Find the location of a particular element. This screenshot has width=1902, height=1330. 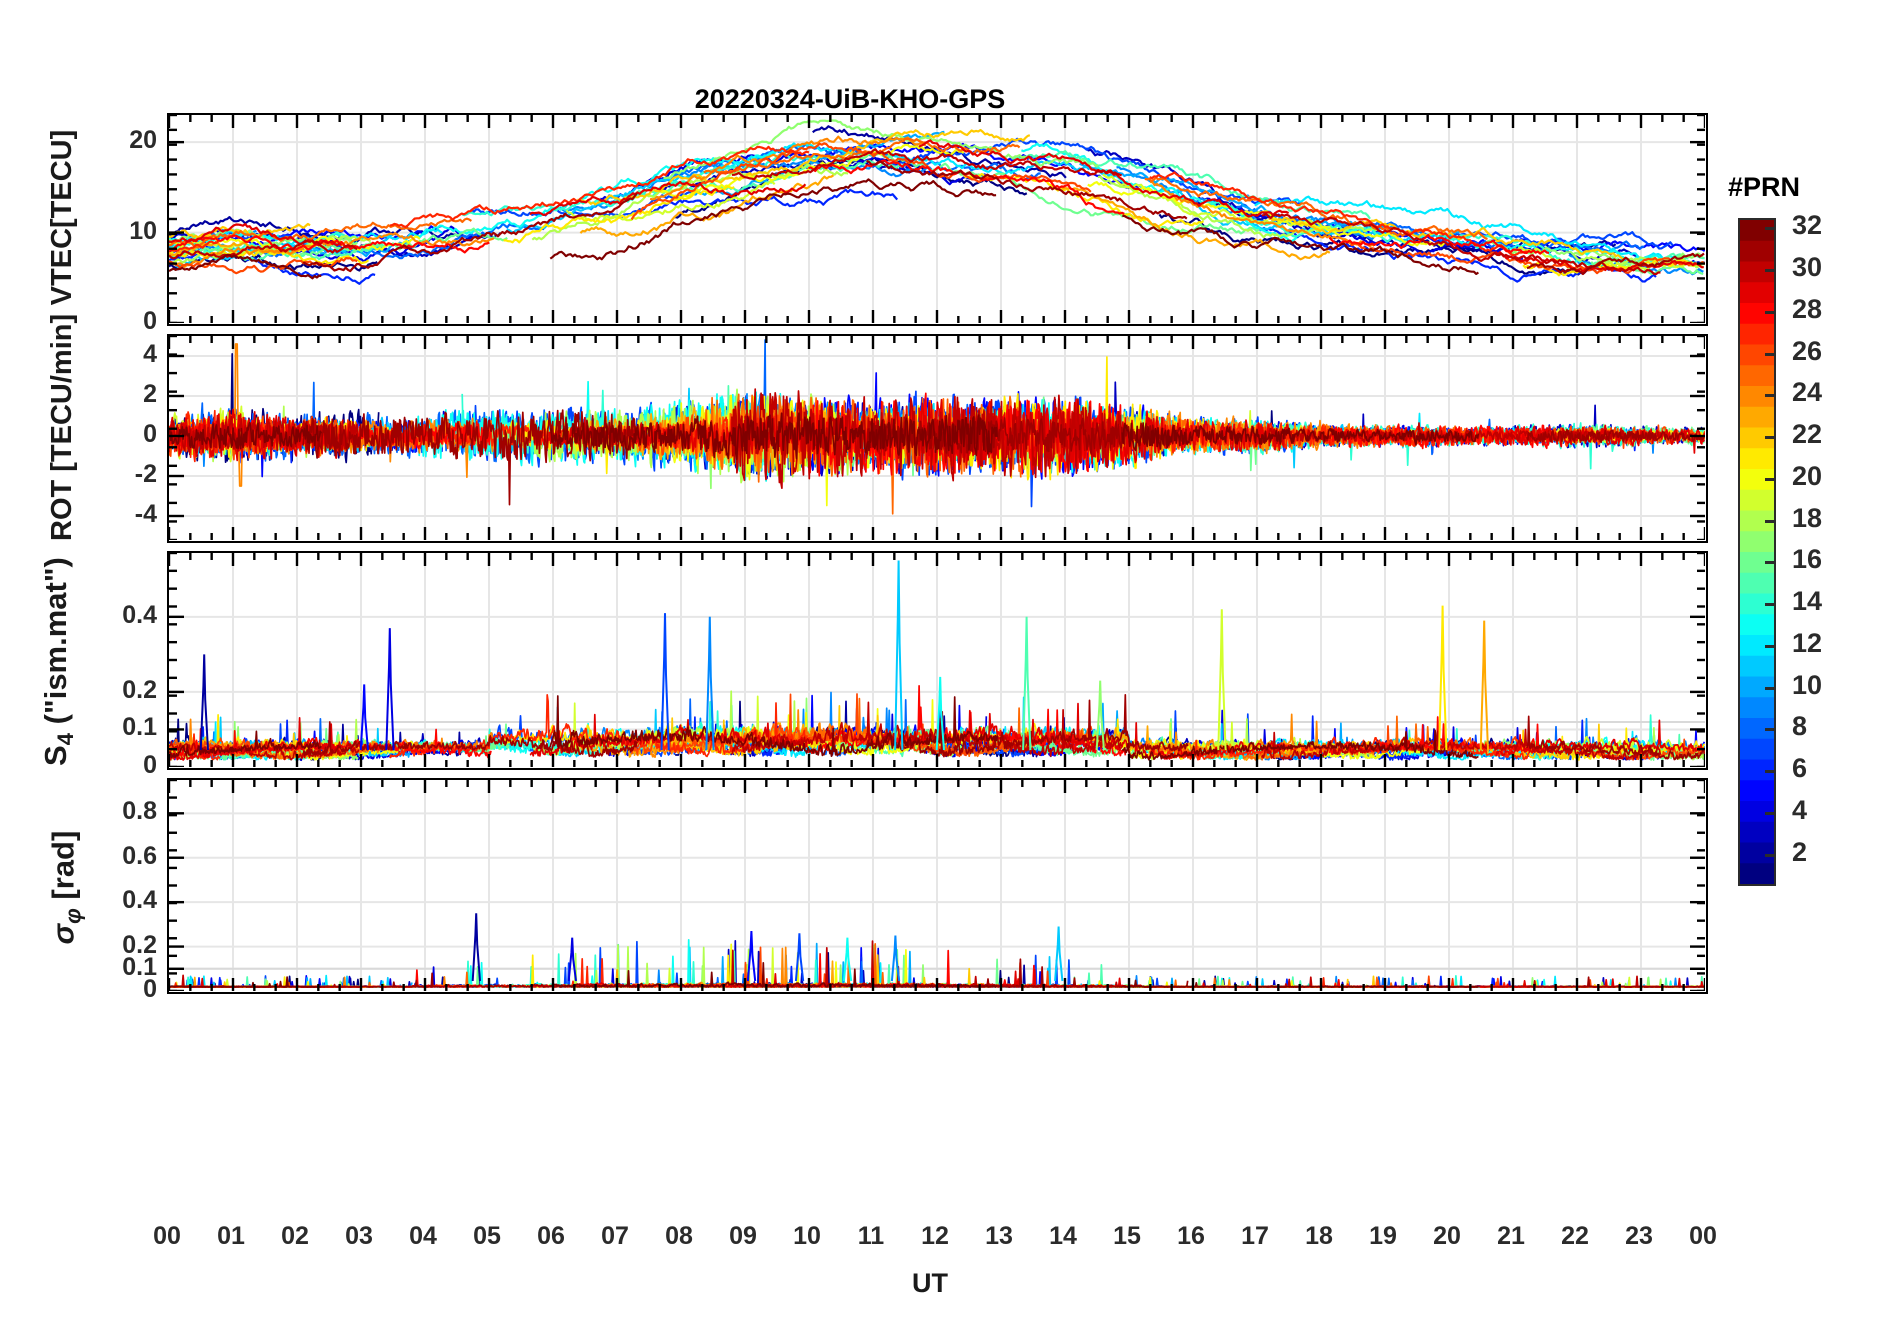

x-tick-13: 13 is located at coordinates (999, 1236).